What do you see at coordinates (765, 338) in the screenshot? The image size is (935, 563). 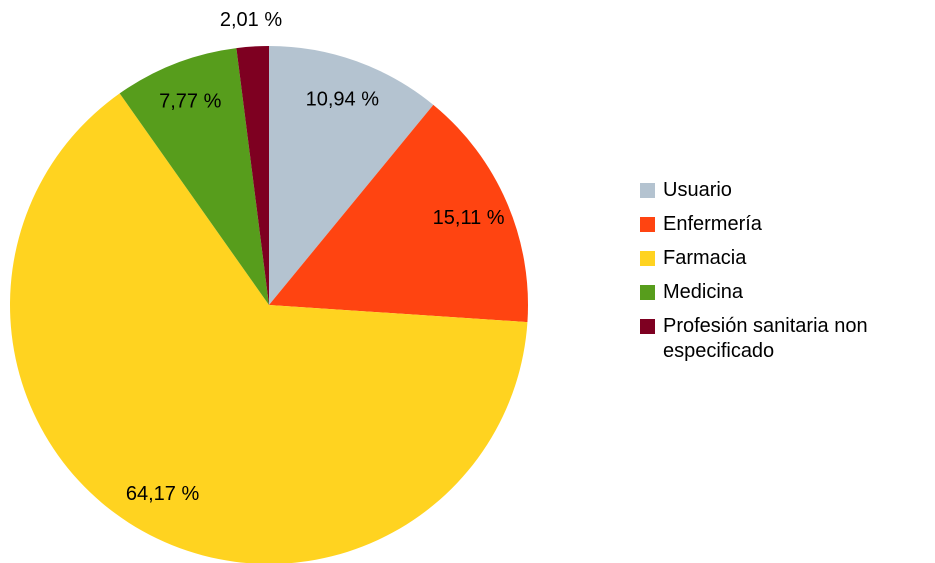 I see `legend-label: Profesión sanitaria non especificado` at bounding box center [765, 338].